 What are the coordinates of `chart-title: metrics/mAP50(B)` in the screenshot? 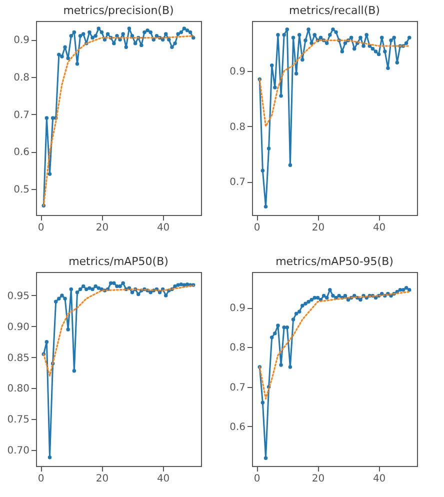 It's located at (118, 261).